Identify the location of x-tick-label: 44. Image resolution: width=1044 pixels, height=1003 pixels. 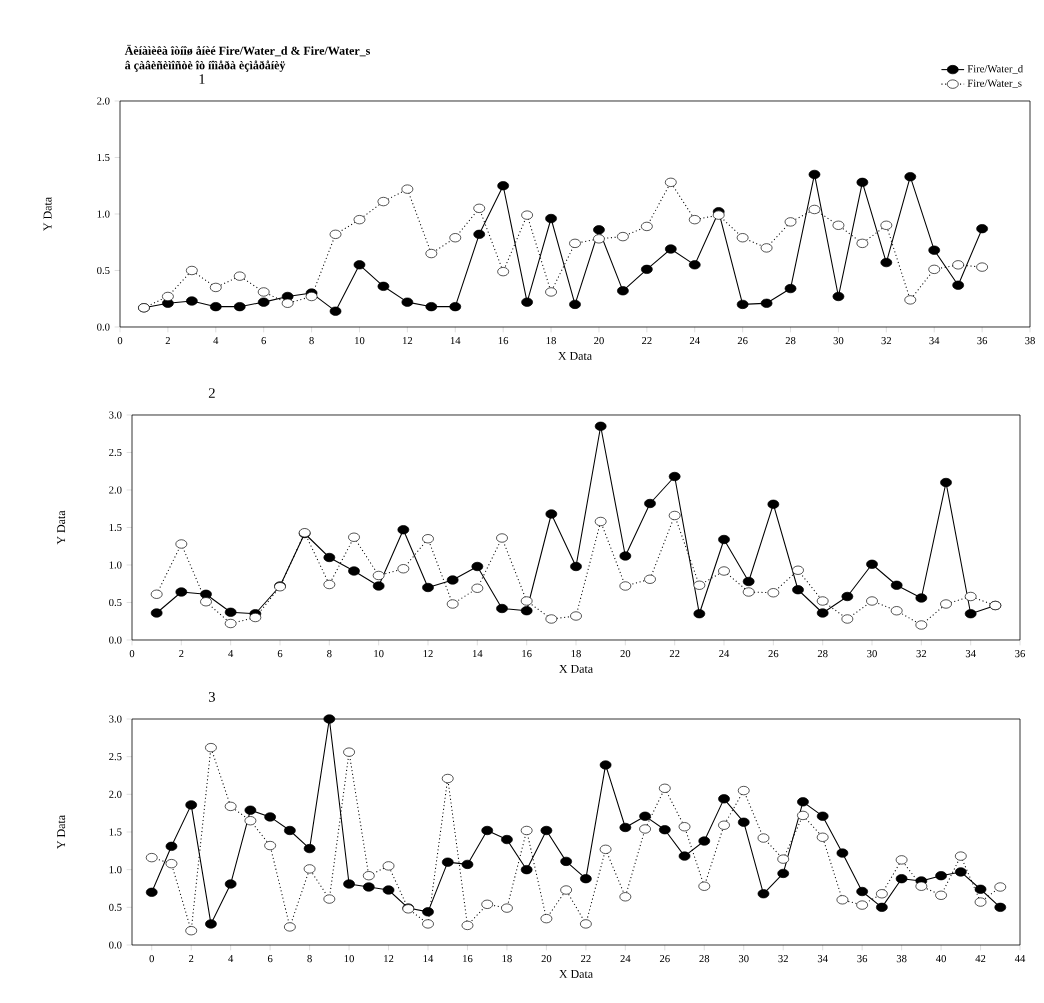
(1020, 959).